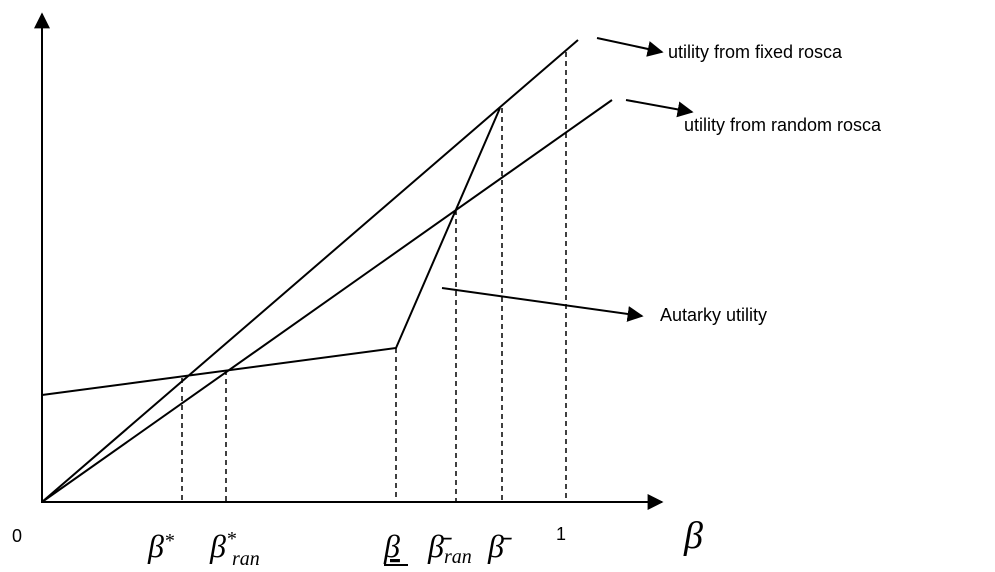 Image resolution: width=995 pixels, height=572 pixels. I want to click on one-label: 1, so click(561, 534).